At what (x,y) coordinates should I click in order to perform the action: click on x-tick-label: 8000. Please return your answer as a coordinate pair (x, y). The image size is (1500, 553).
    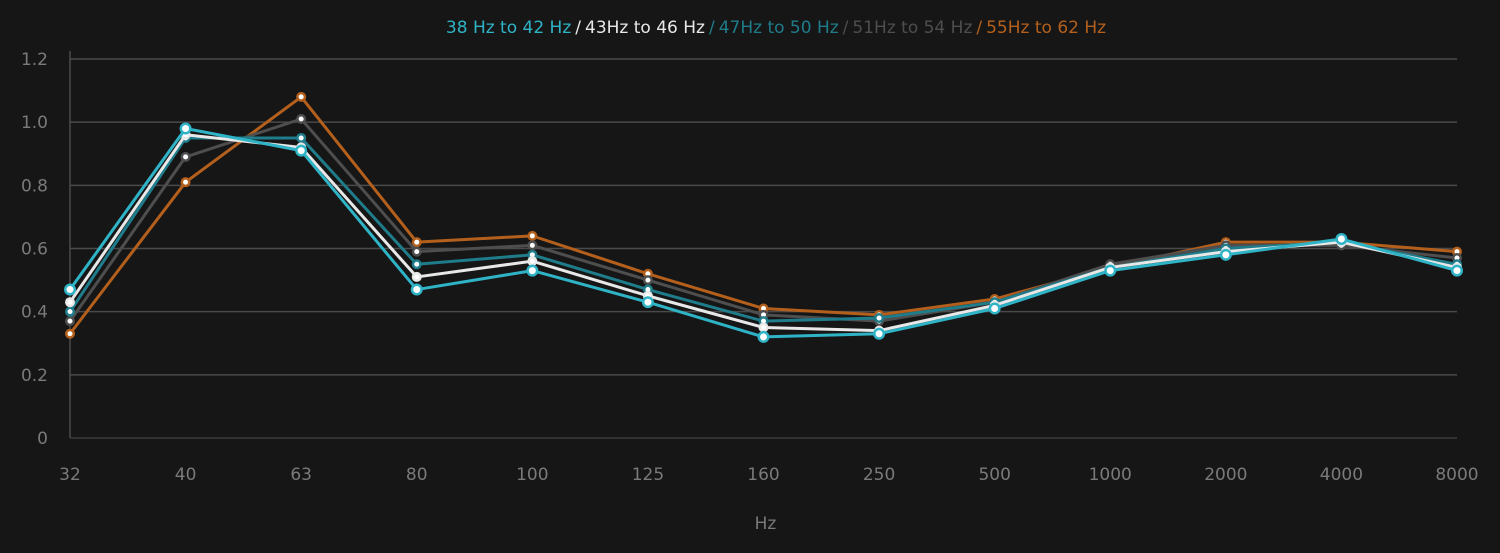
    Looking at the image, I should click on (1456, 475).